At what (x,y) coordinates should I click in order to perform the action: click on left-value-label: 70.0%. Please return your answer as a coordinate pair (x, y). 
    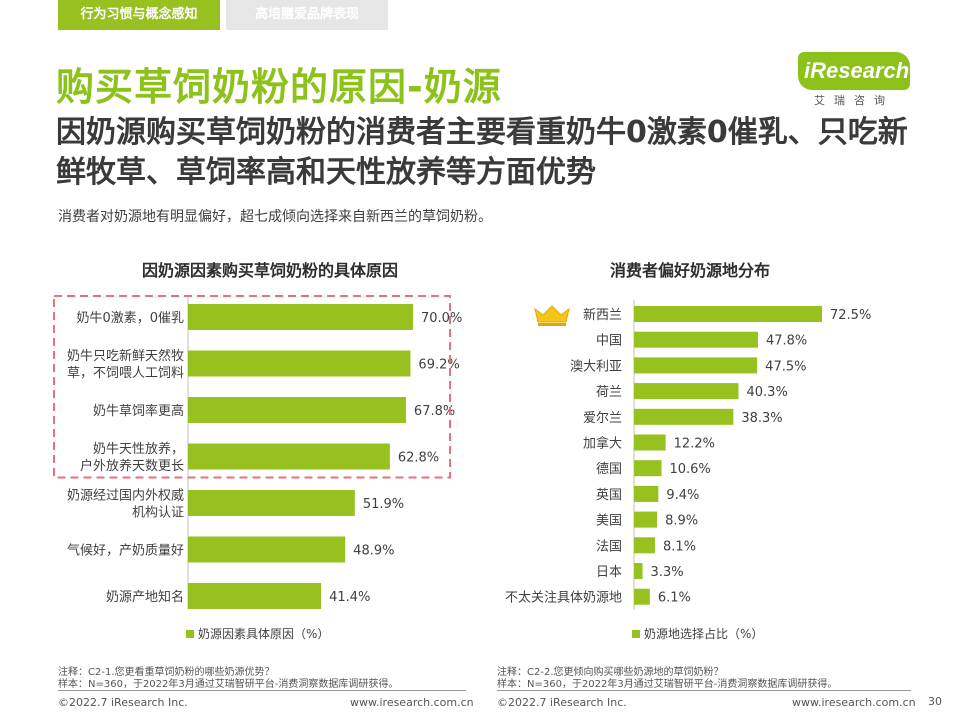
    Looking at the image, I should click on (441, 318).